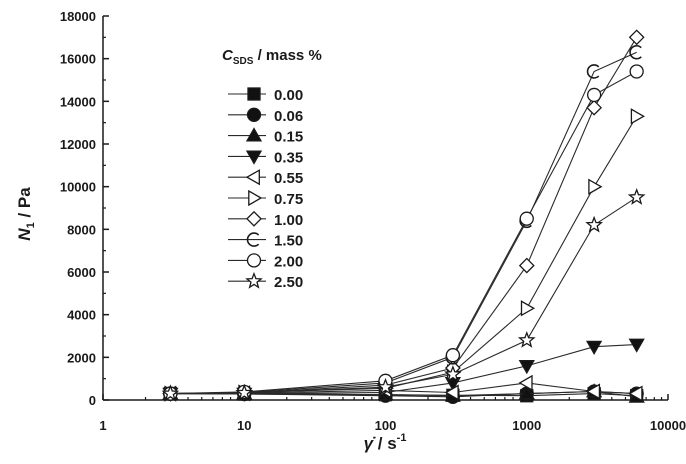 The width and height of the screenshot is (686, 464). What do you see at coordinates (288, 199) in the screenshot?
I see `legend-label: 0.75` at bounding box center [288, 199].